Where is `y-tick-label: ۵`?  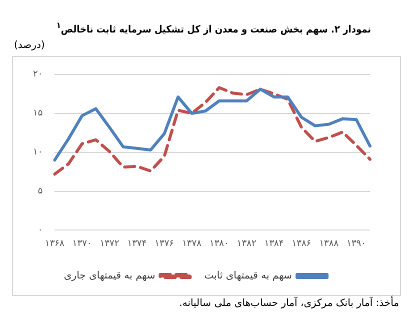
y-tick-label: ۵ is located at coordinates (40, 191).